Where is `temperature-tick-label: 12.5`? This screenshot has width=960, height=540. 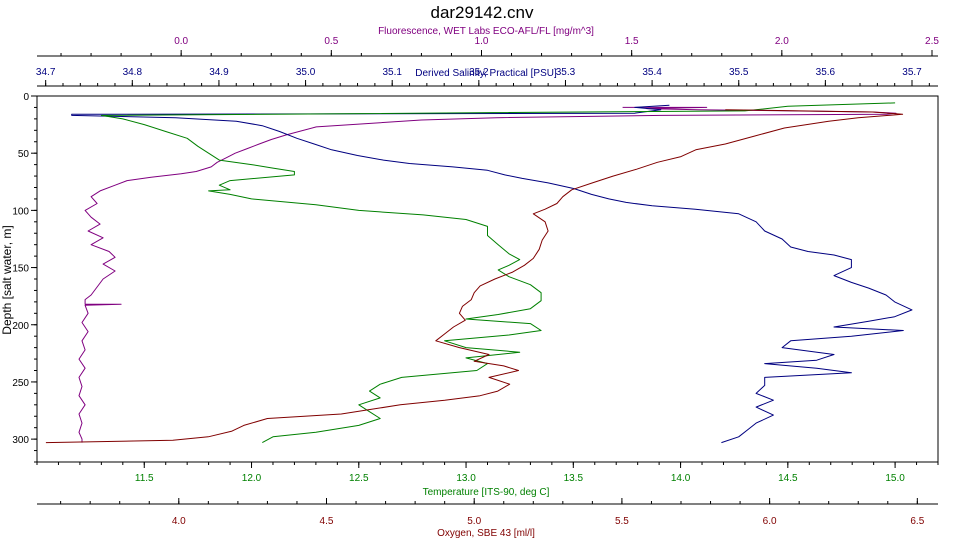 temperature-tick-label: 12.5 is located at coordinates (359, 478).